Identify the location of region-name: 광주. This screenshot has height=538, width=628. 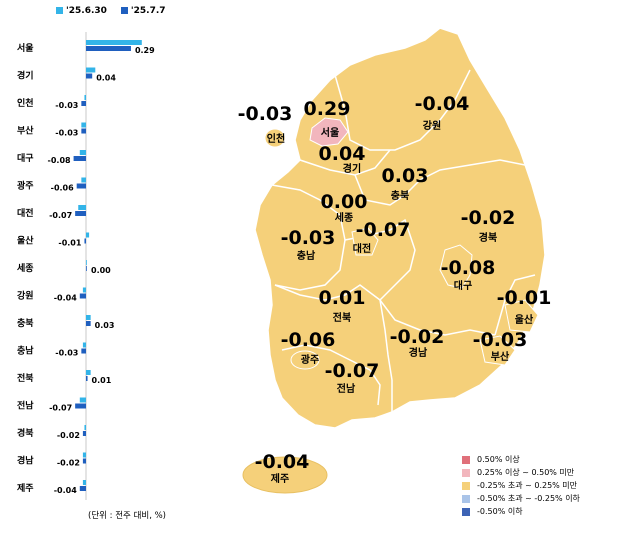
(310, 360).